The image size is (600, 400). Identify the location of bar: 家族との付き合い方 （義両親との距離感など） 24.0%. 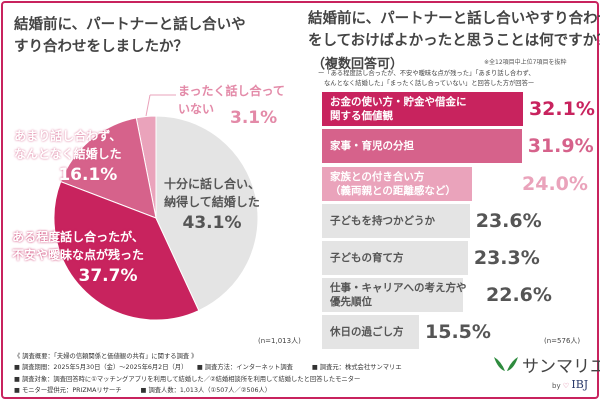
(455, 184).